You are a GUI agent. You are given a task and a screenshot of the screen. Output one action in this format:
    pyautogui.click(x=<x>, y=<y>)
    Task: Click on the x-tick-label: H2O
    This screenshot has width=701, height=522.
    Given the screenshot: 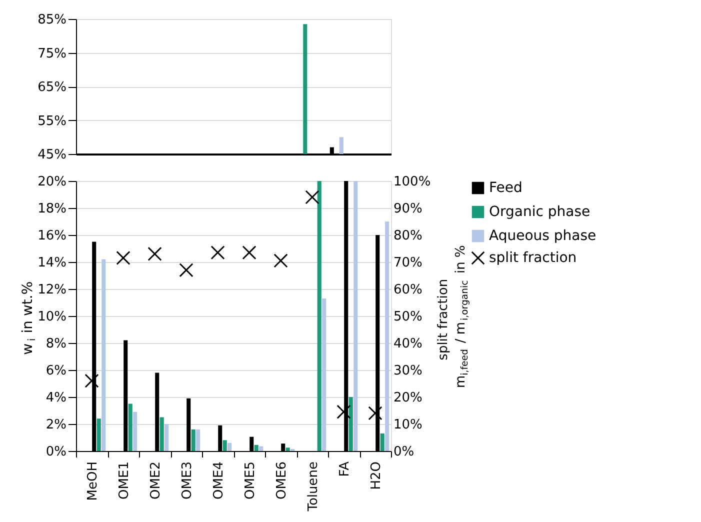 What is the action you would take?
    pyautogui.click(x=376, y=476)
    